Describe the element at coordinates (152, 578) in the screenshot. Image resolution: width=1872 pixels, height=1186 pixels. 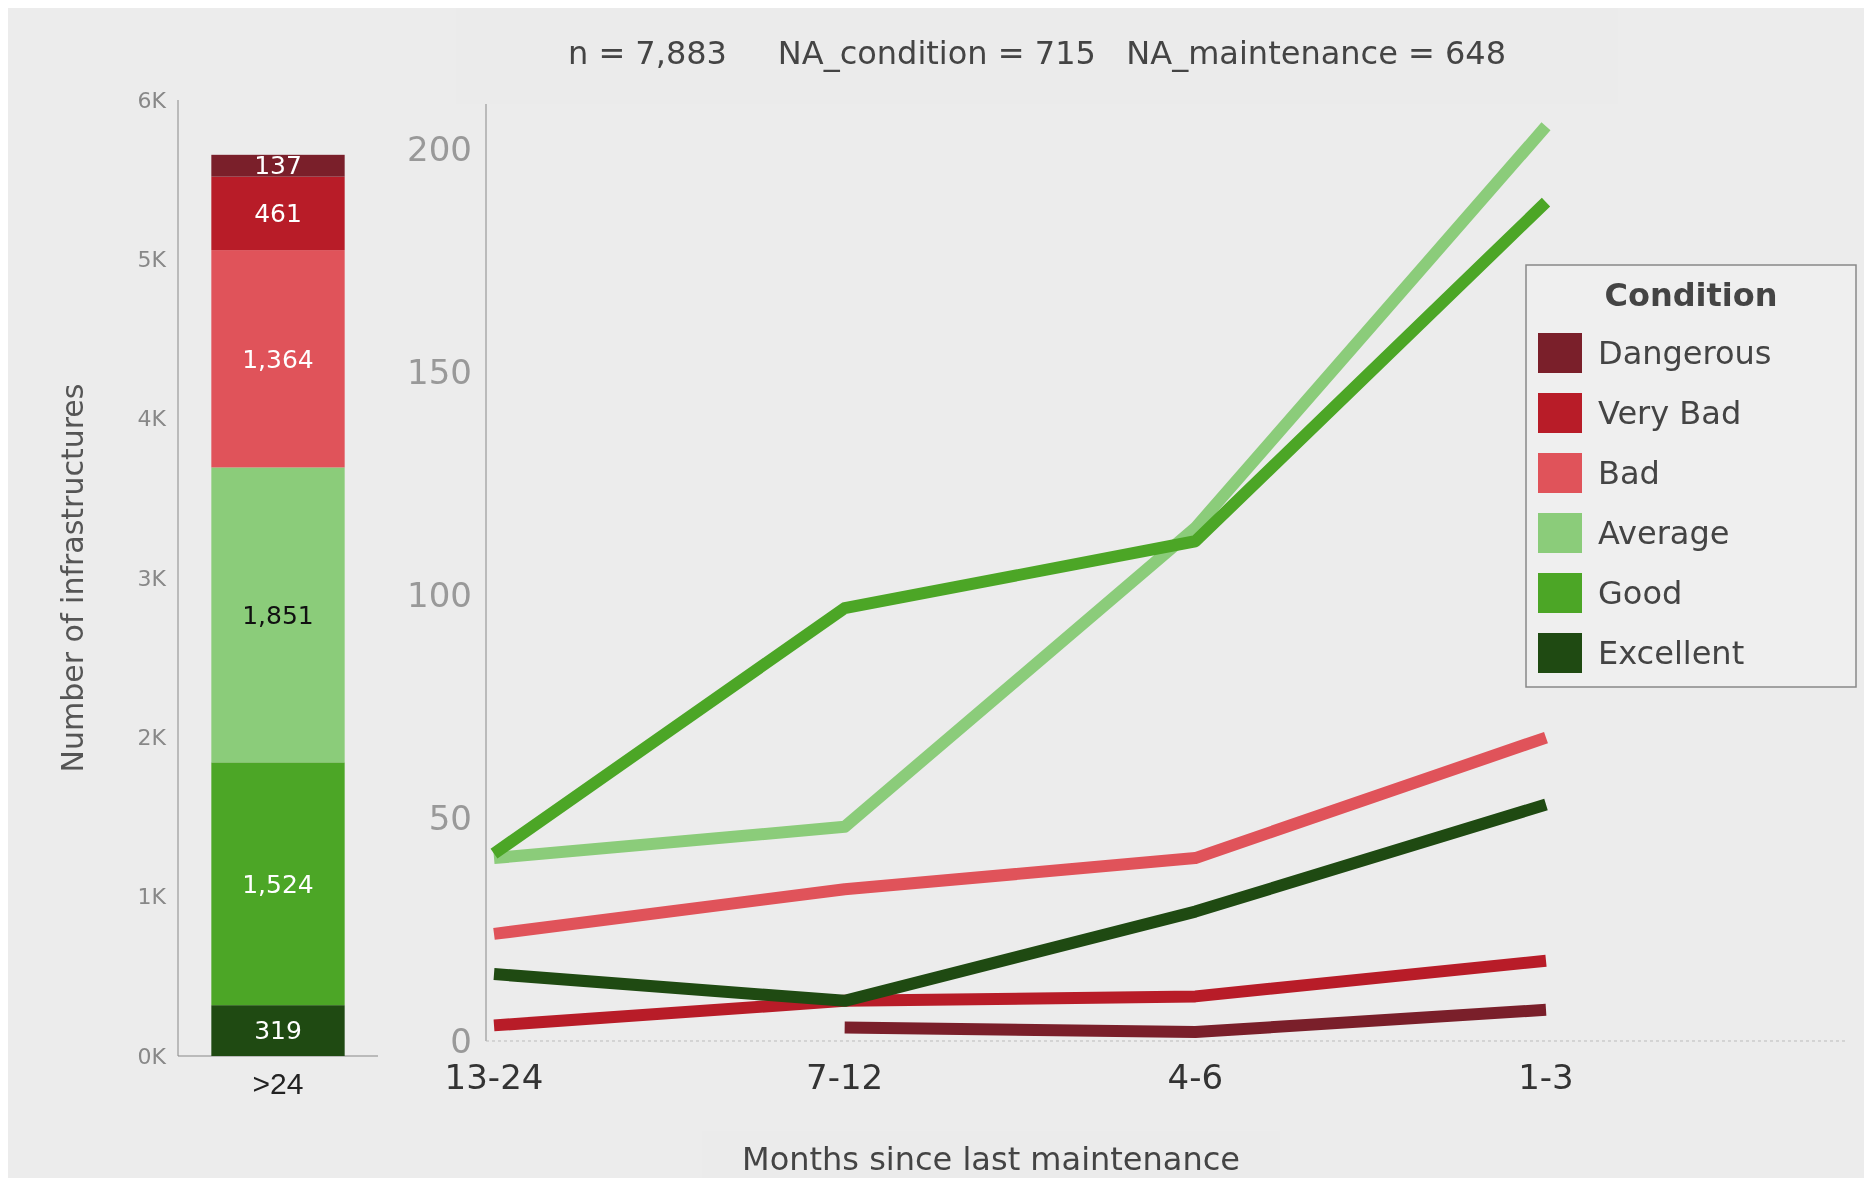
I see `y-tick-label: 3K` at that location.